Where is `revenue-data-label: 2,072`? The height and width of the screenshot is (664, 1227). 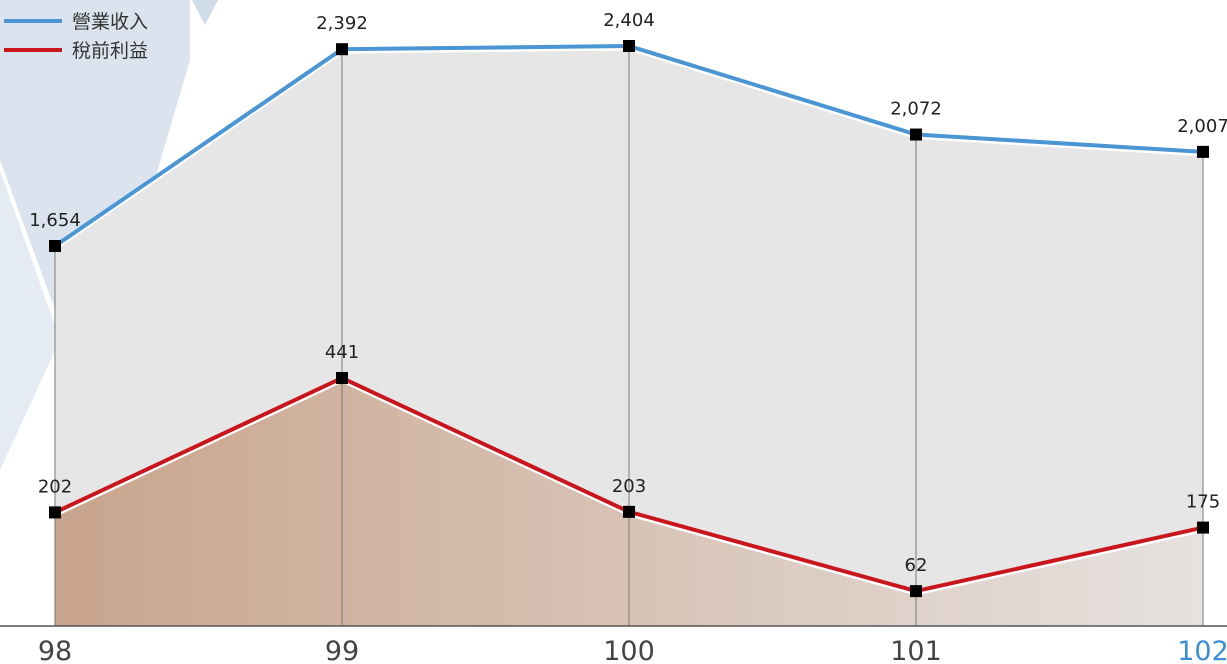
revenue-data-label: 2,072 is located at coordinates (916, 109).